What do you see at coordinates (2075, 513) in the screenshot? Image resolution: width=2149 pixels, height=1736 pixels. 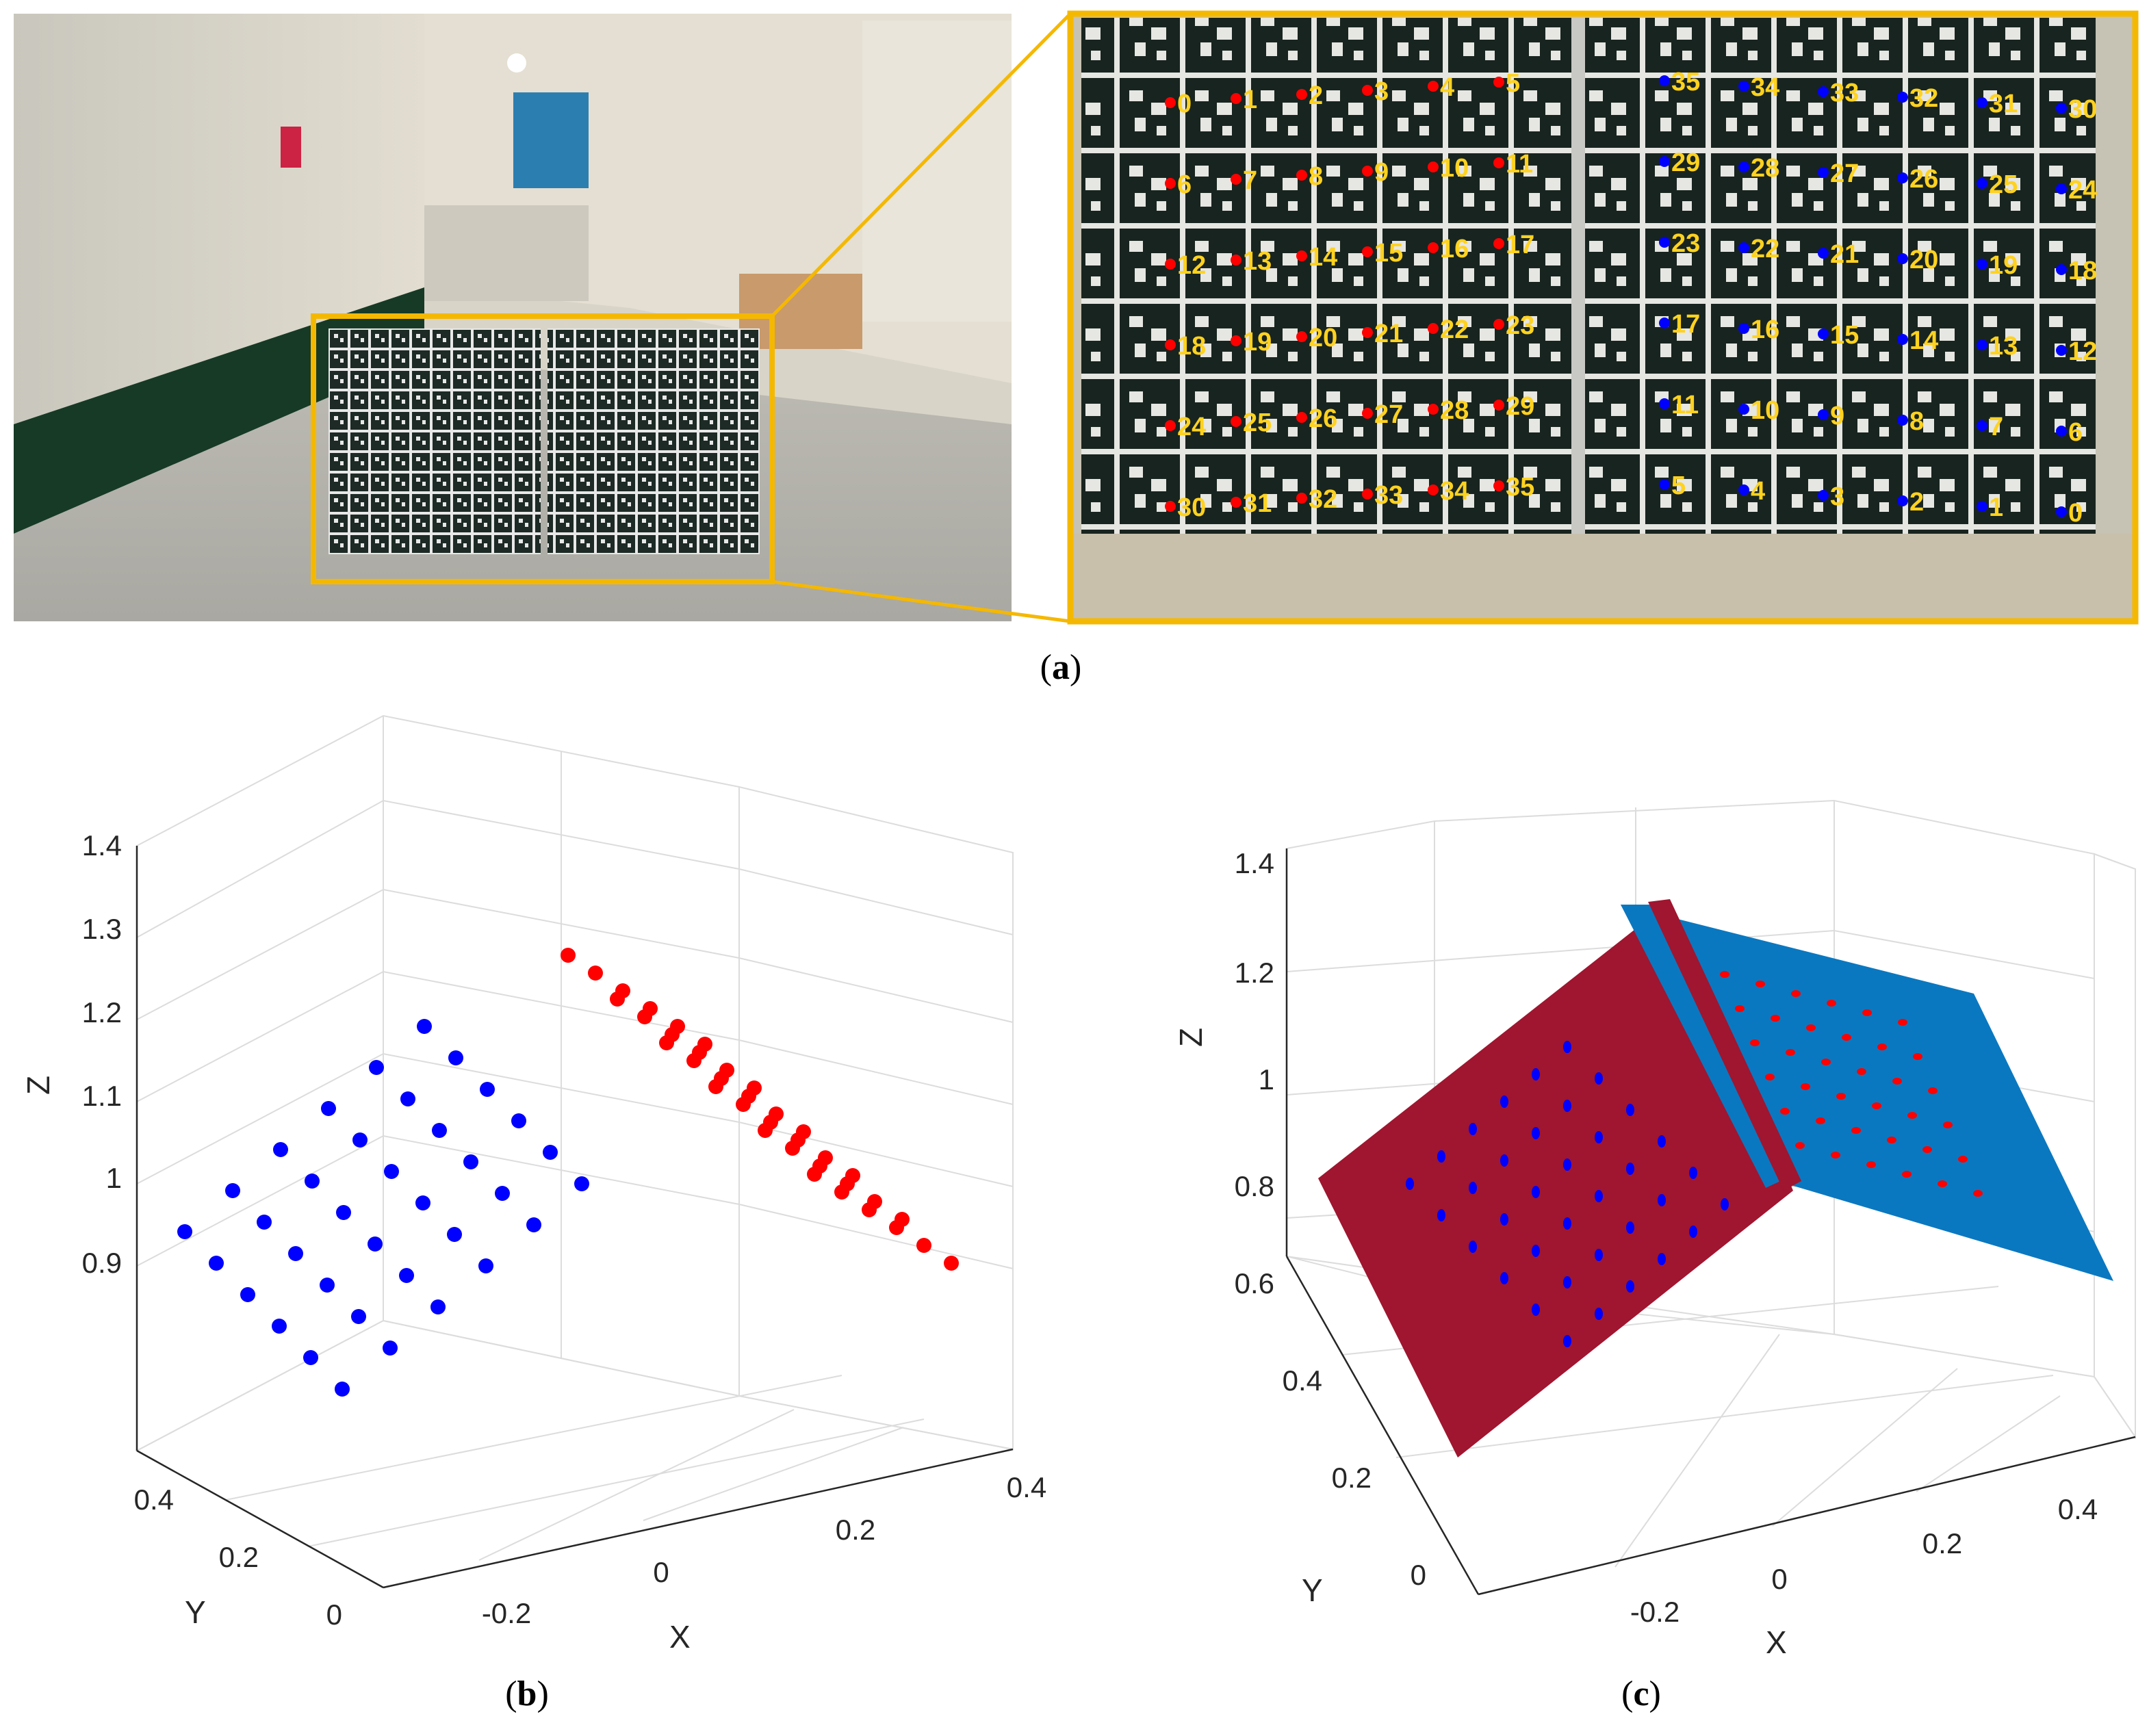 I see `blue-marker-label: 0` at bounding box center [2075, 513].